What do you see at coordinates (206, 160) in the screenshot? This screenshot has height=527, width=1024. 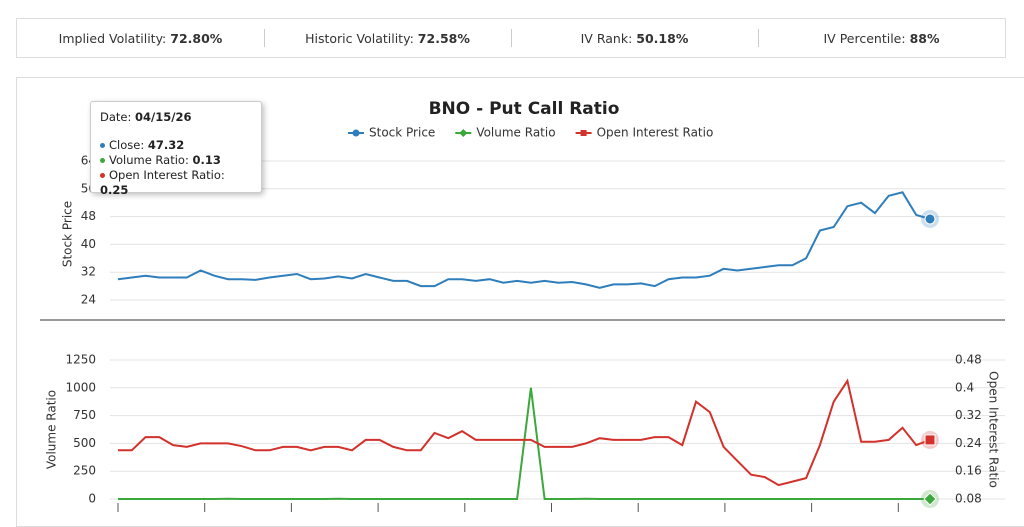 I see `tooltip-value: 0.13` at bounding box center [206, 160].